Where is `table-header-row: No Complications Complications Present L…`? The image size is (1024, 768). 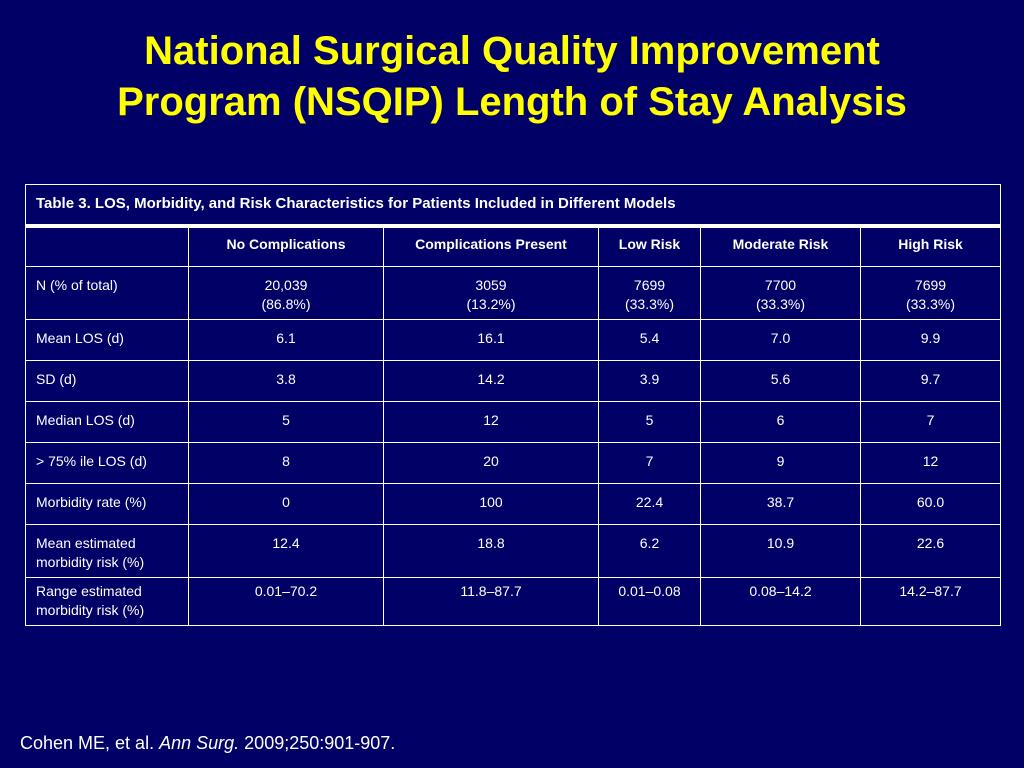
table-header-row: No Complications Complications Present L… is located at coordinates (513, 246).